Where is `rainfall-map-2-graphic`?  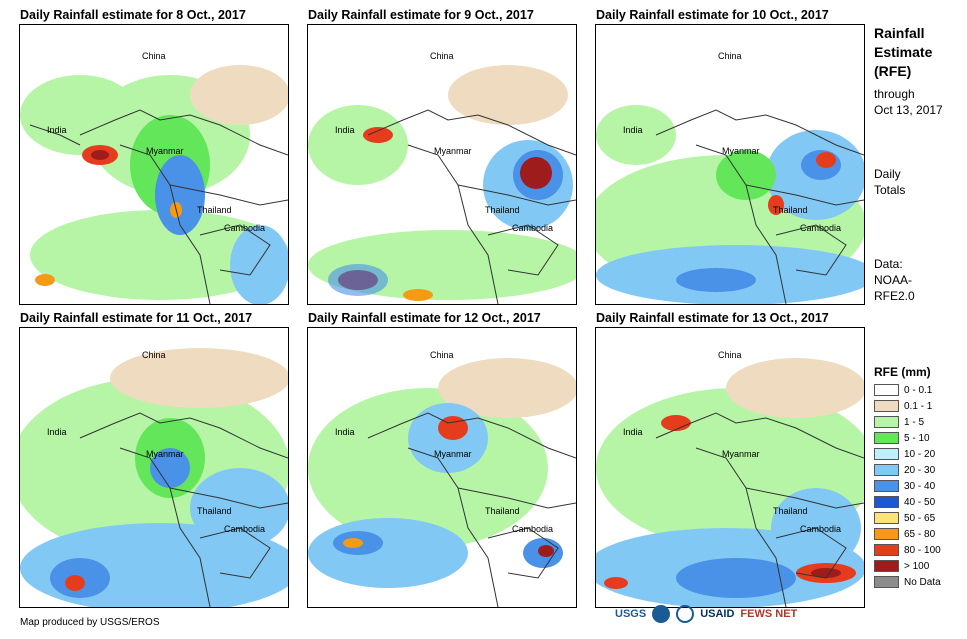 rainfall-map-2-graphic is located at coordinates (442, 184).